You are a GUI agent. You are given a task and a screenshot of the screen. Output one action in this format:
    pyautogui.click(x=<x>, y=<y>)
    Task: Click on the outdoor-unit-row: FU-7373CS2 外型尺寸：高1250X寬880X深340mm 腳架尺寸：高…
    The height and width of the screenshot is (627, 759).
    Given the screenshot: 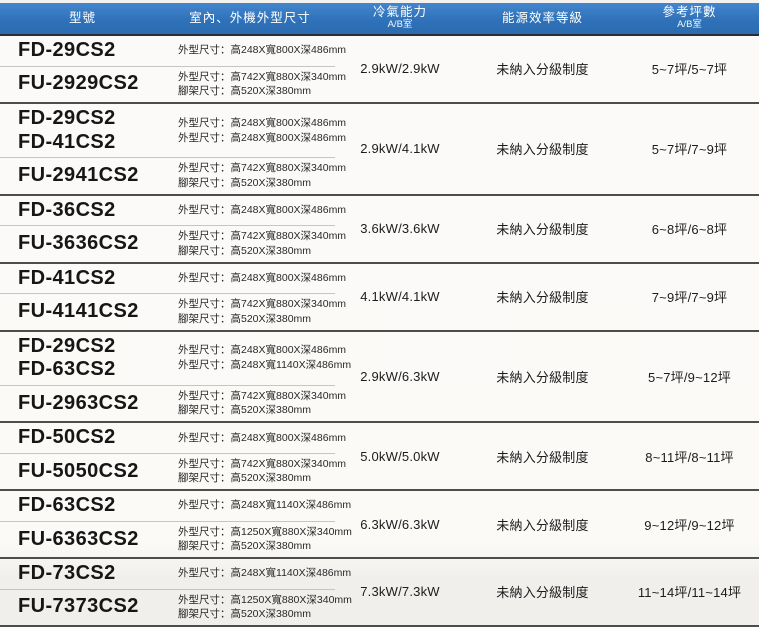 What is the action you would take?
    pyautogui.click(x=176, y=607)
    